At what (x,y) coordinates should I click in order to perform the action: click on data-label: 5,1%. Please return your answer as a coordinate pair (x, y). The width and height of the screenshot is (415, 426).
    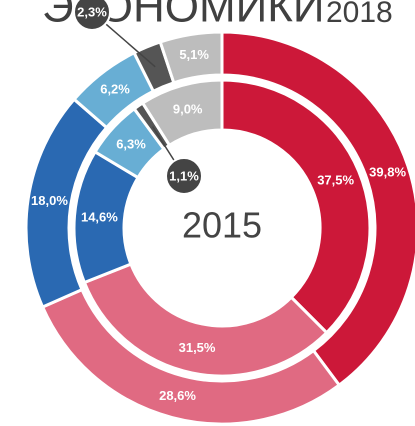
    Looking at the image, I should click on (194, 54).